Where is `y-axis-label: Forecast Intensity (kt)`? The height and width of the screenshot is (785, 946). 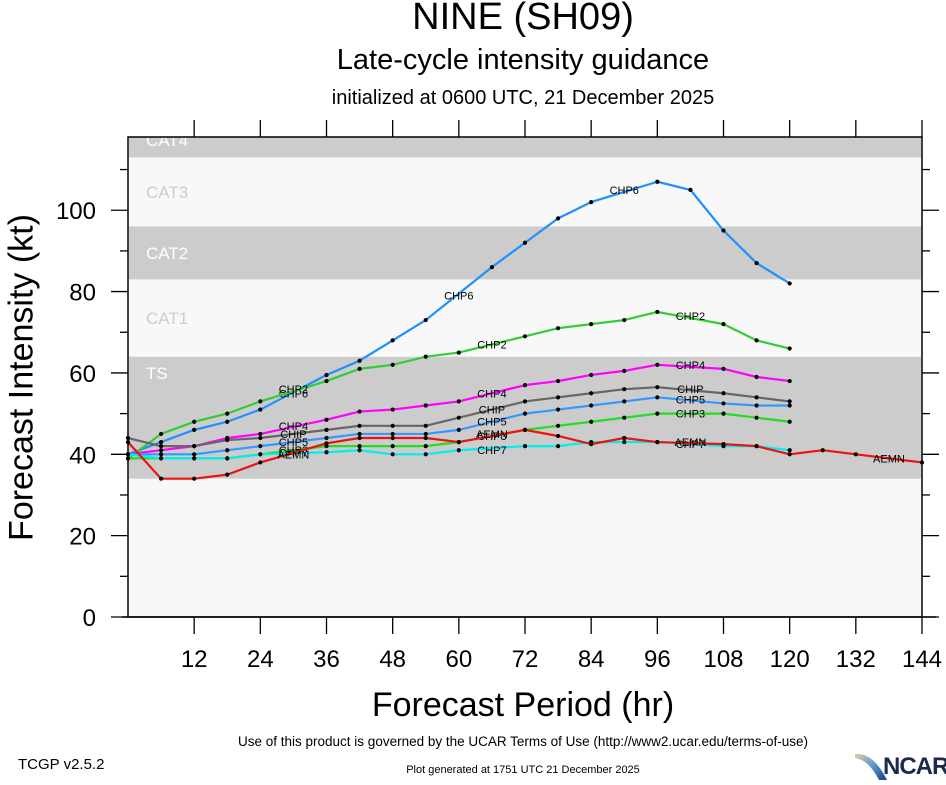 y-axis-label: Forecast Intensity (kt) is located at coordinates (21, 377).